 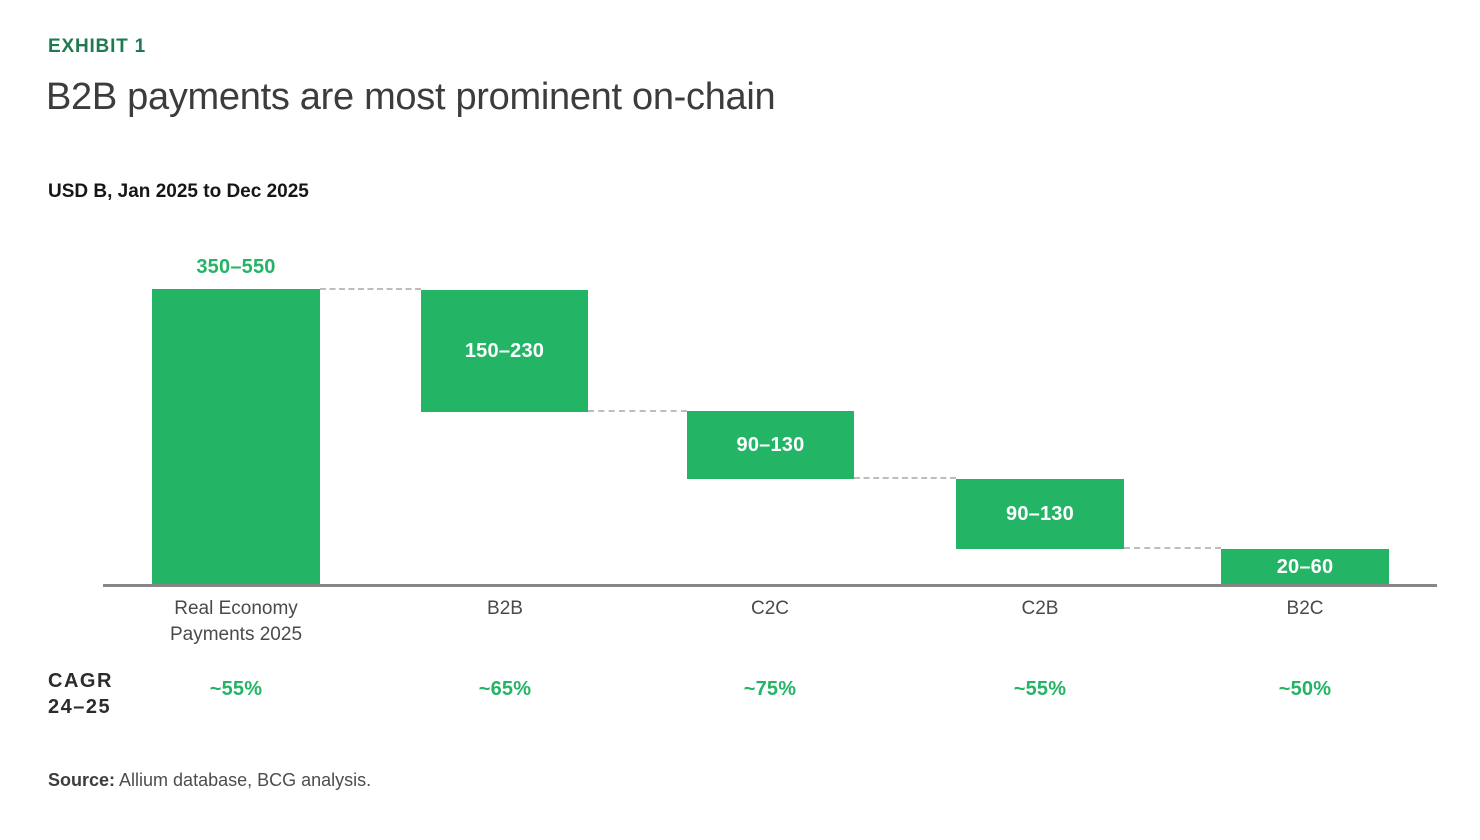 I want to click on x-axis-line, so click(x=770, y=585).